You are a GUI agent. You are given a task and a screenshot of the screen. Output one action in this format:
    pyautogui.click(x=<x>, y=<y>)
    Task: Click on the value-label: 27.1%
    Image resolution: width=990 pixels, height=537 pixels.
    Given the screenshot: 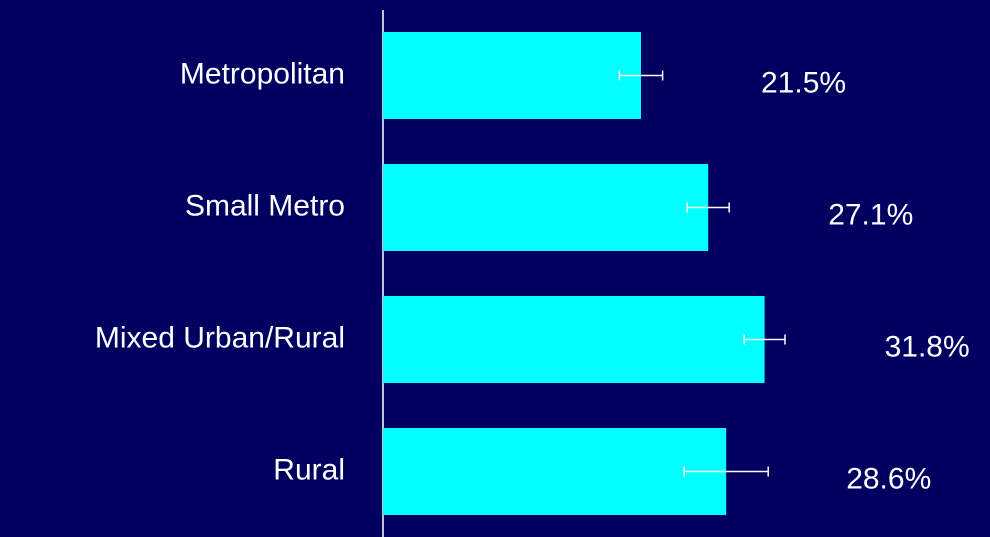 What is the action you would take?
    pyautogui.click(x=870, y=214)
    